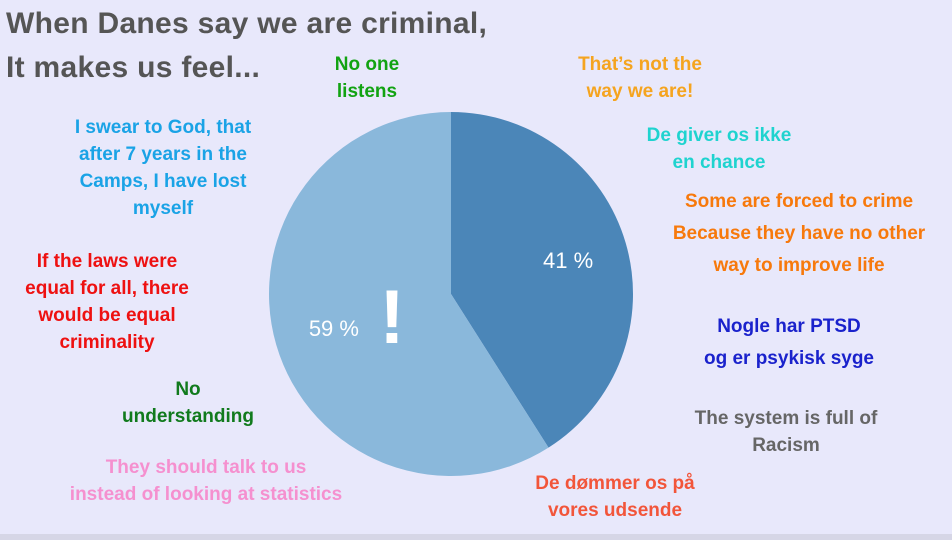  What do you see at coordinates (719, 135) in the screenshot?
I see `quote-line: De giver os ikke` at bounding box center [719, 135].